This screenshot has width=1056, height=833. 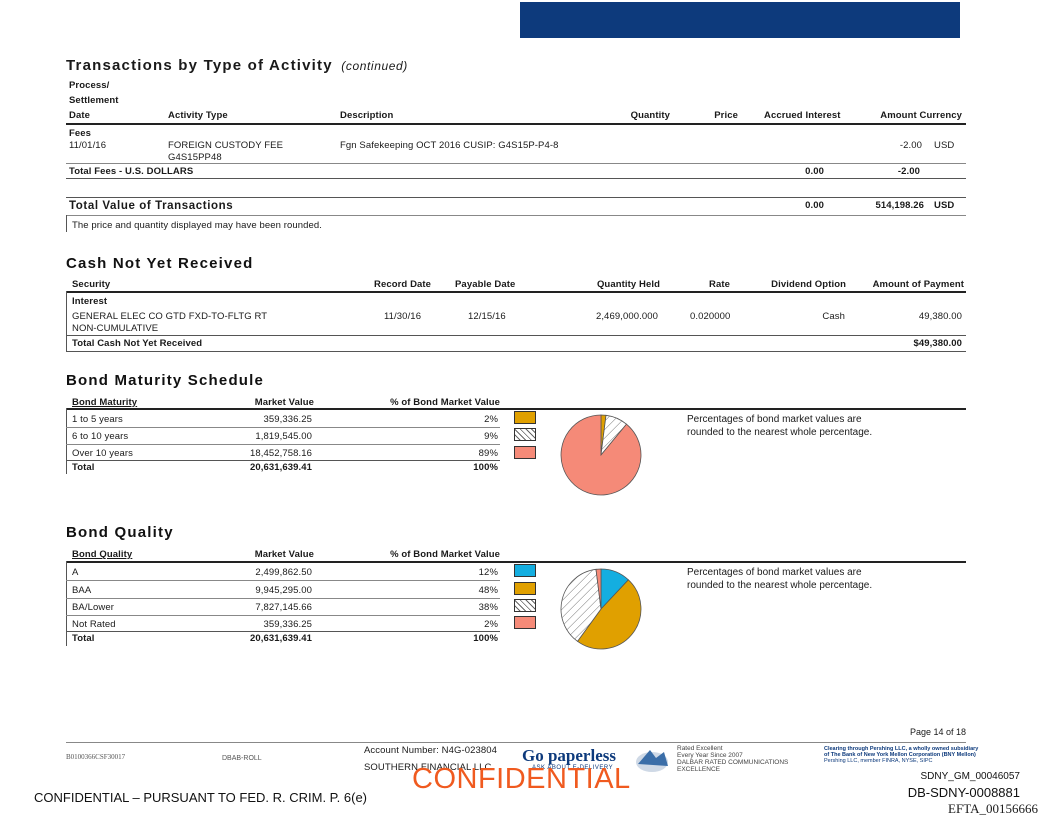 What do you see at coordinates (516, 351) in the screenshot?
I see `cash-bottom-rule` at bounding box center [516, 351].